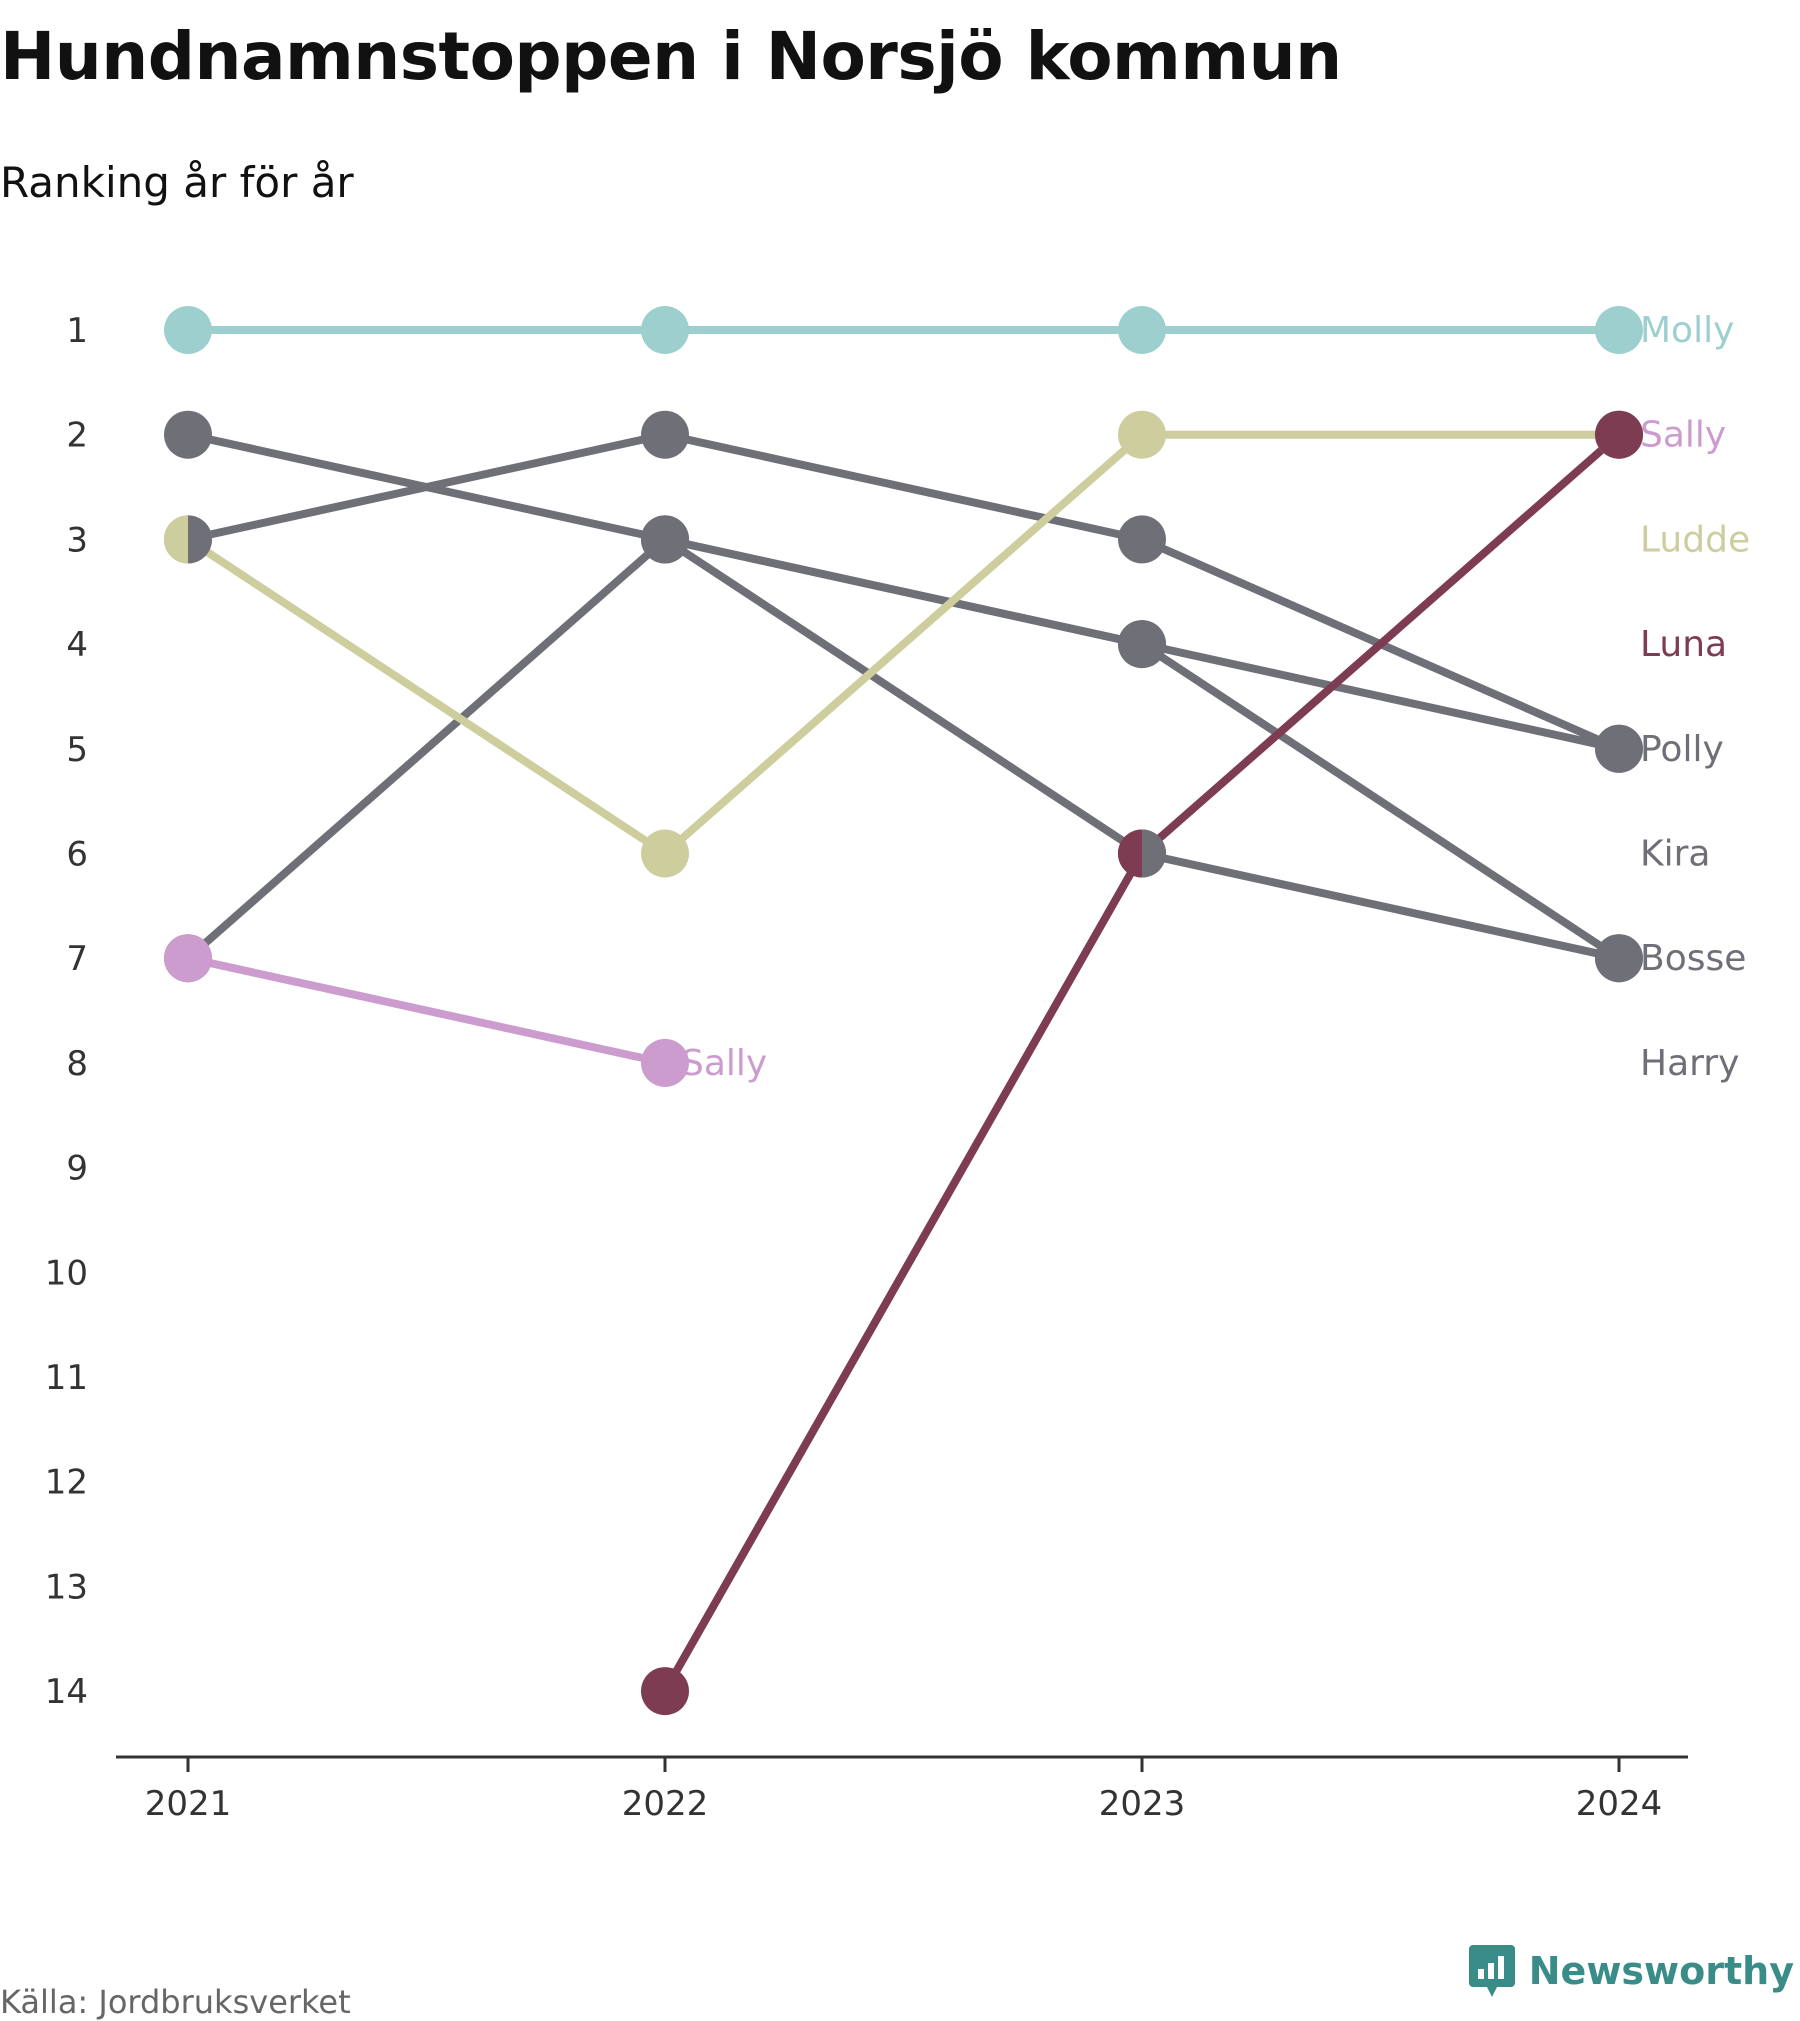  I want to click on point-molly-2023, so click(1142, 330).